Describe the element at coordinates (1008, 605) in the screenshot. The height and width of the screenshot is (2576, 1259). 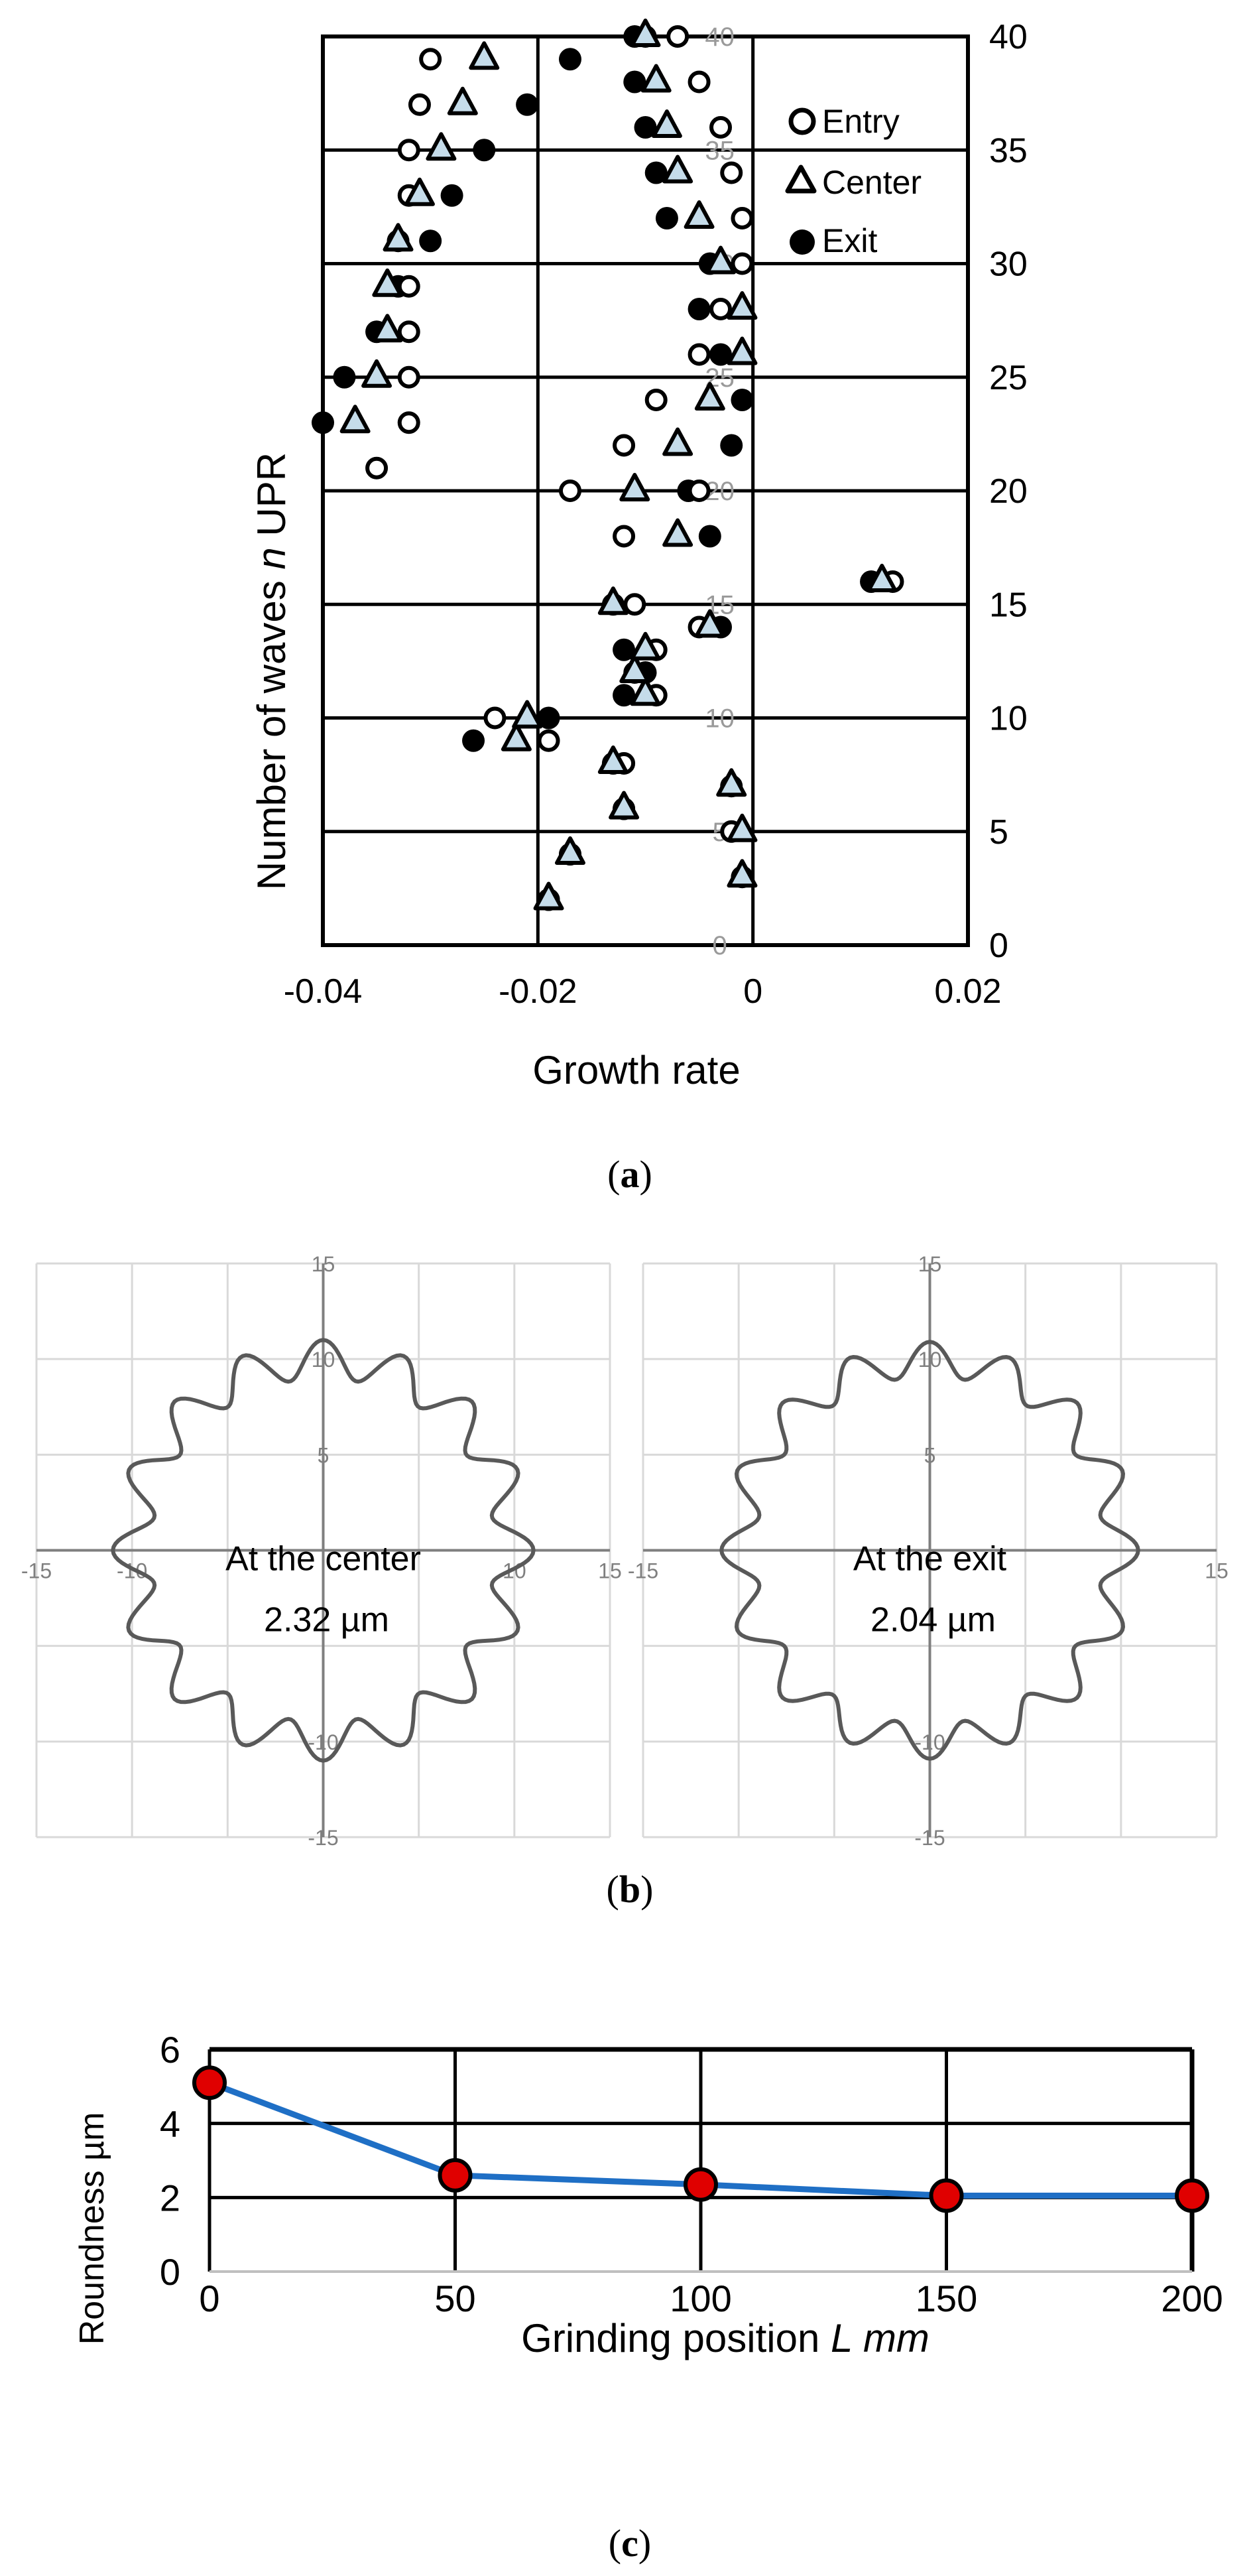
I see `y-tick-label: 15` at that location.